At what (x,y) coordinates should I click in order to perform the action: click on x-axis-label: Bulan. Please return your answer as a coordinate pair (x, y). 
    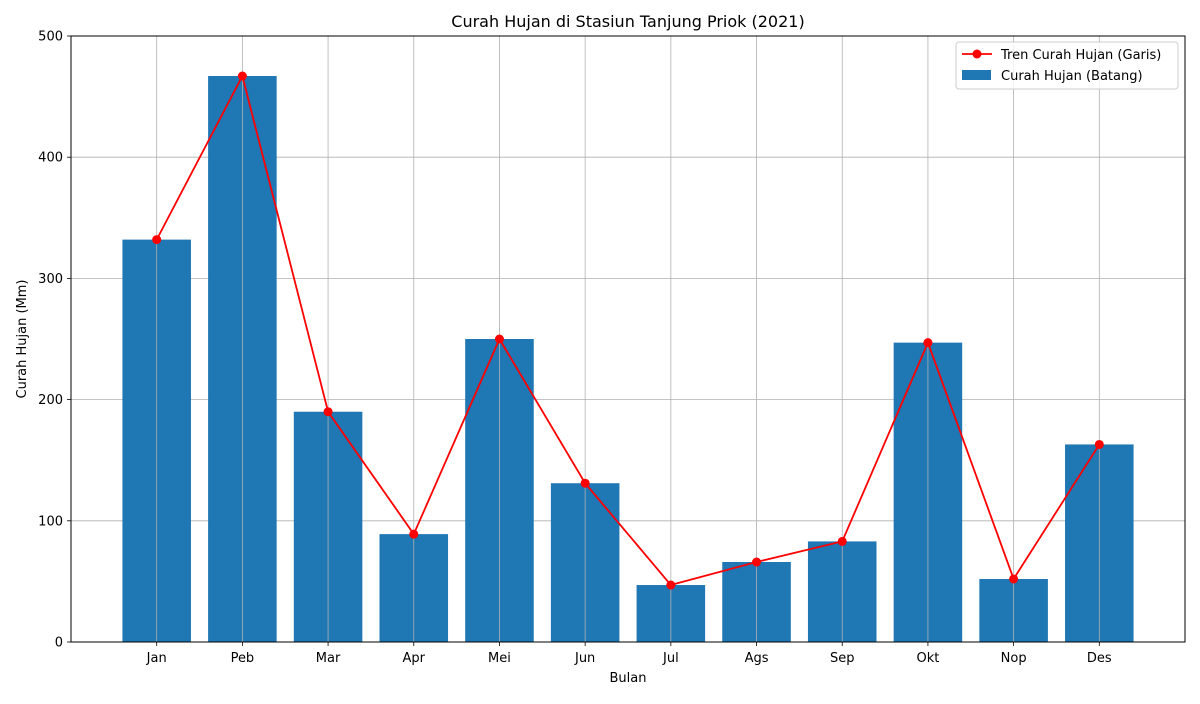
    Looking at the image, I should click on (628, 678).